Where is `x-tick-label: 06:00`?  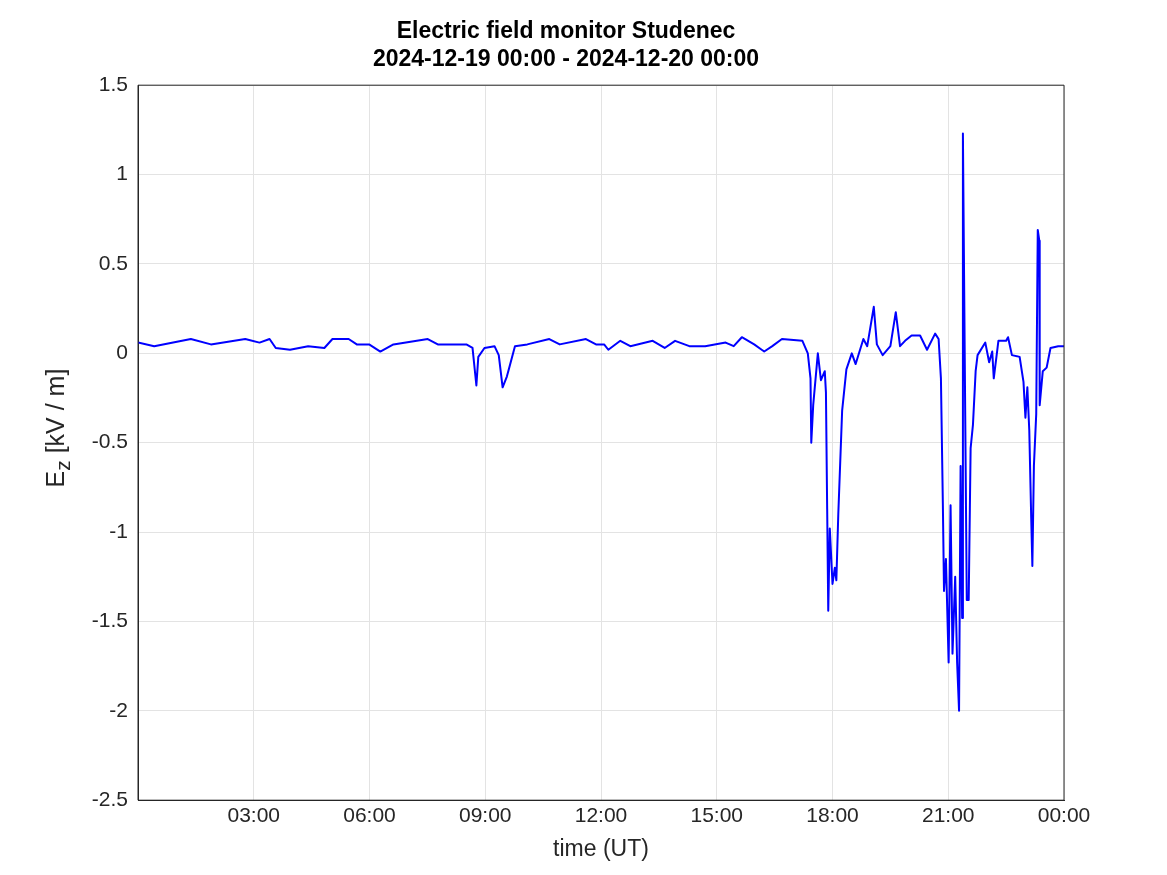 x-tick-label: 06:00 is located at coordinates (369, 814).